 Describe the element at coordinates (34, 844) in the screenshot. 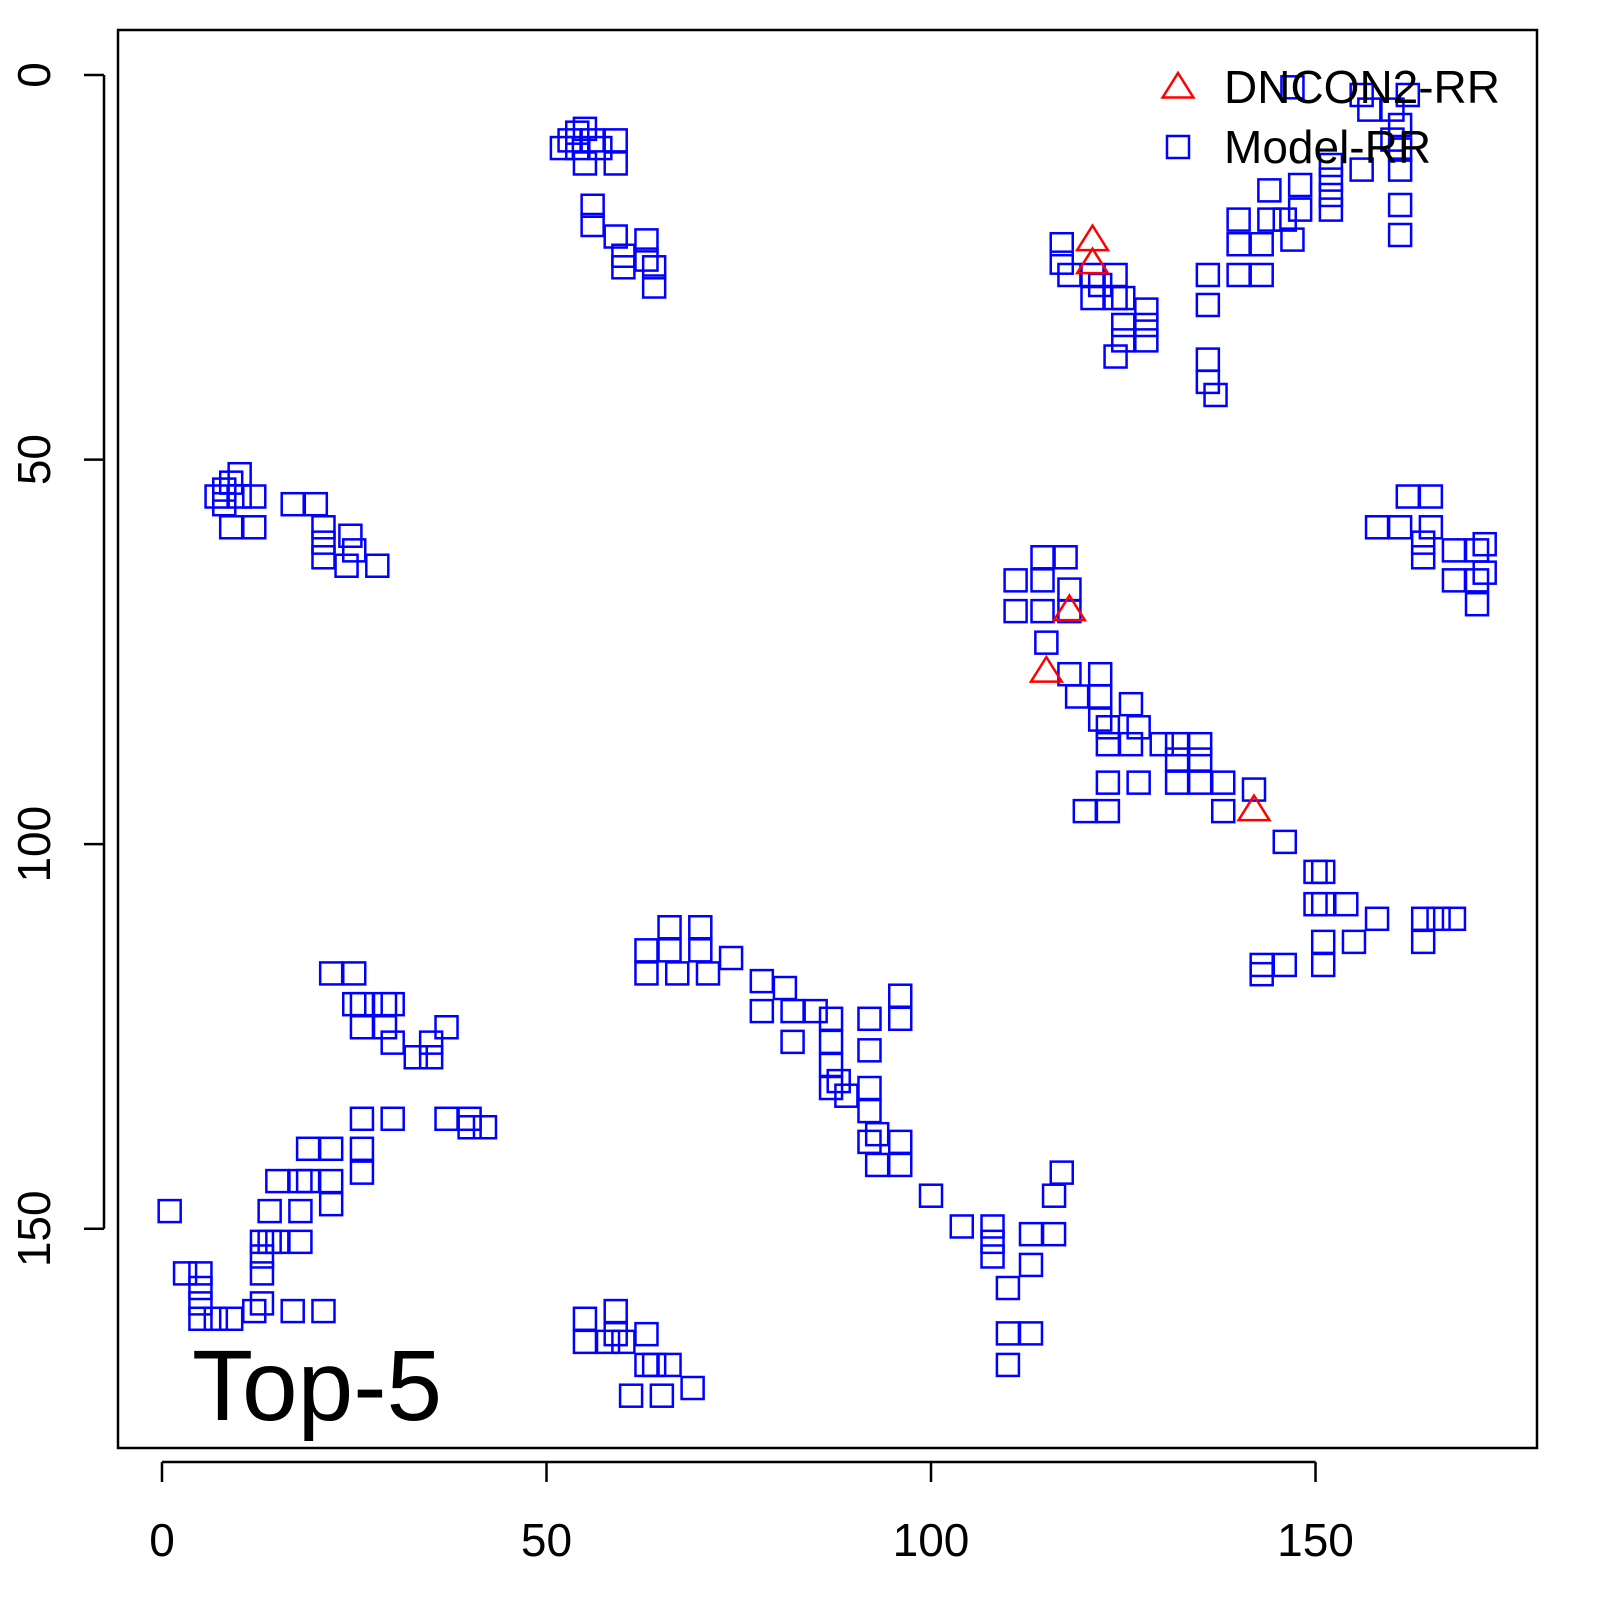

I see `y-tick-label: 100` at that location.